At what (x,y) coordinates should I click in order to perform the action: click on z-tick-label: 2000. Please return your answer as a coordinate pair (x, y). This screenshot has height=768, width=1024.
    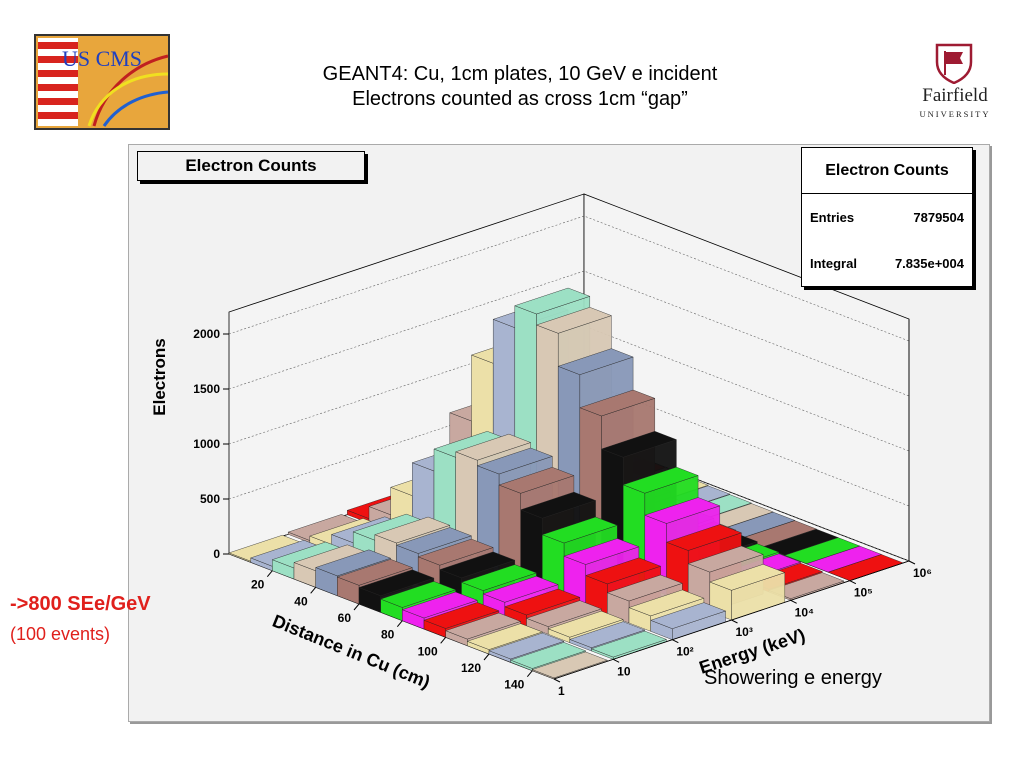
    Looking at the image, I should click on (206, 334).